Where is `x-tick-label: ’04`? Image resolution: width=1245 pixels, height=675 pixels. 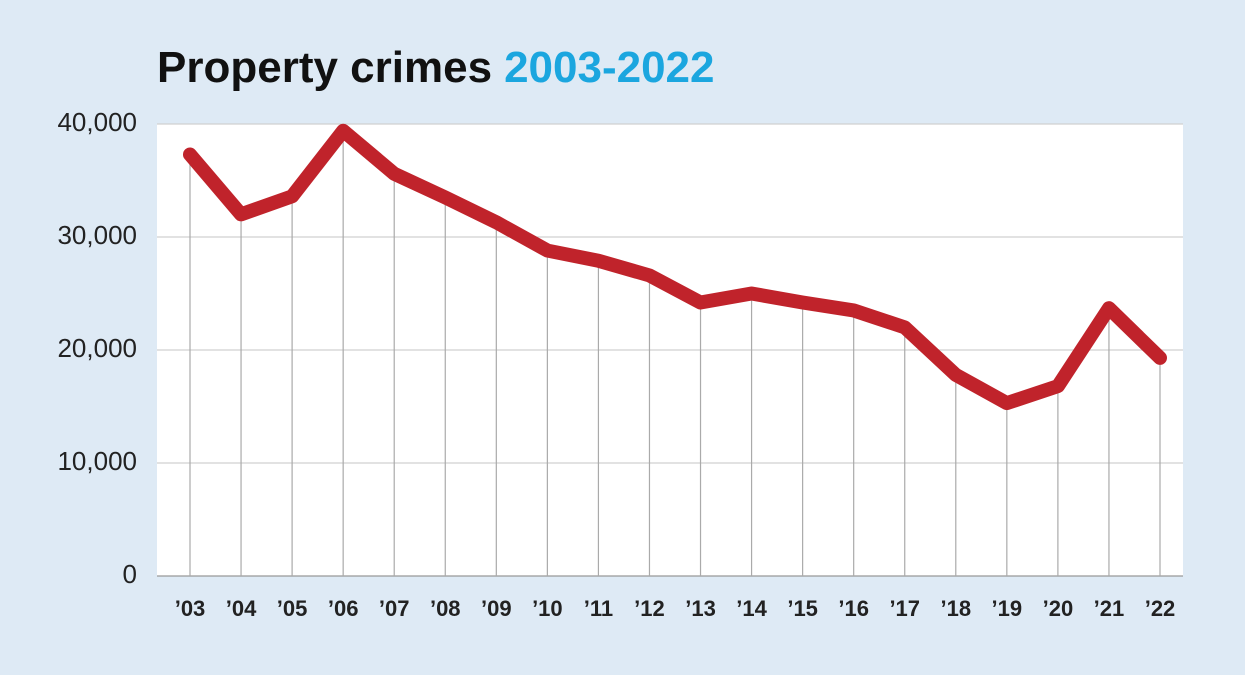 x-tick-label: ’04 is located at coordinates (241, 608).